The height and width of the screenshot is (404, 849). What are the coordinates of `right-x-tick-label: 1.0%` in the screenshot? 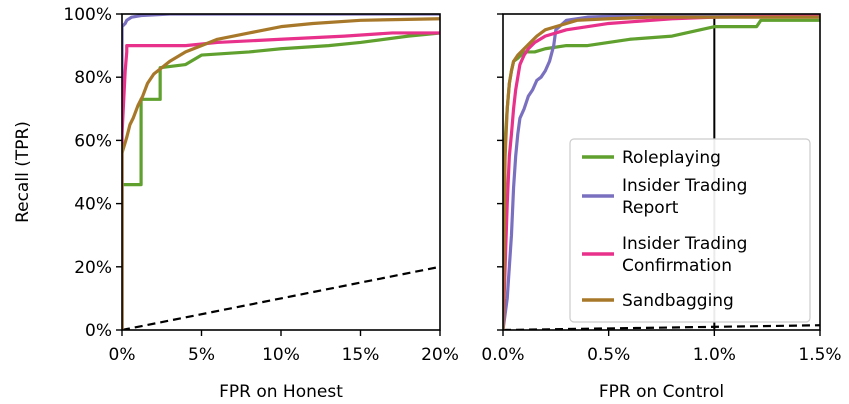 It's located at (714, 355).